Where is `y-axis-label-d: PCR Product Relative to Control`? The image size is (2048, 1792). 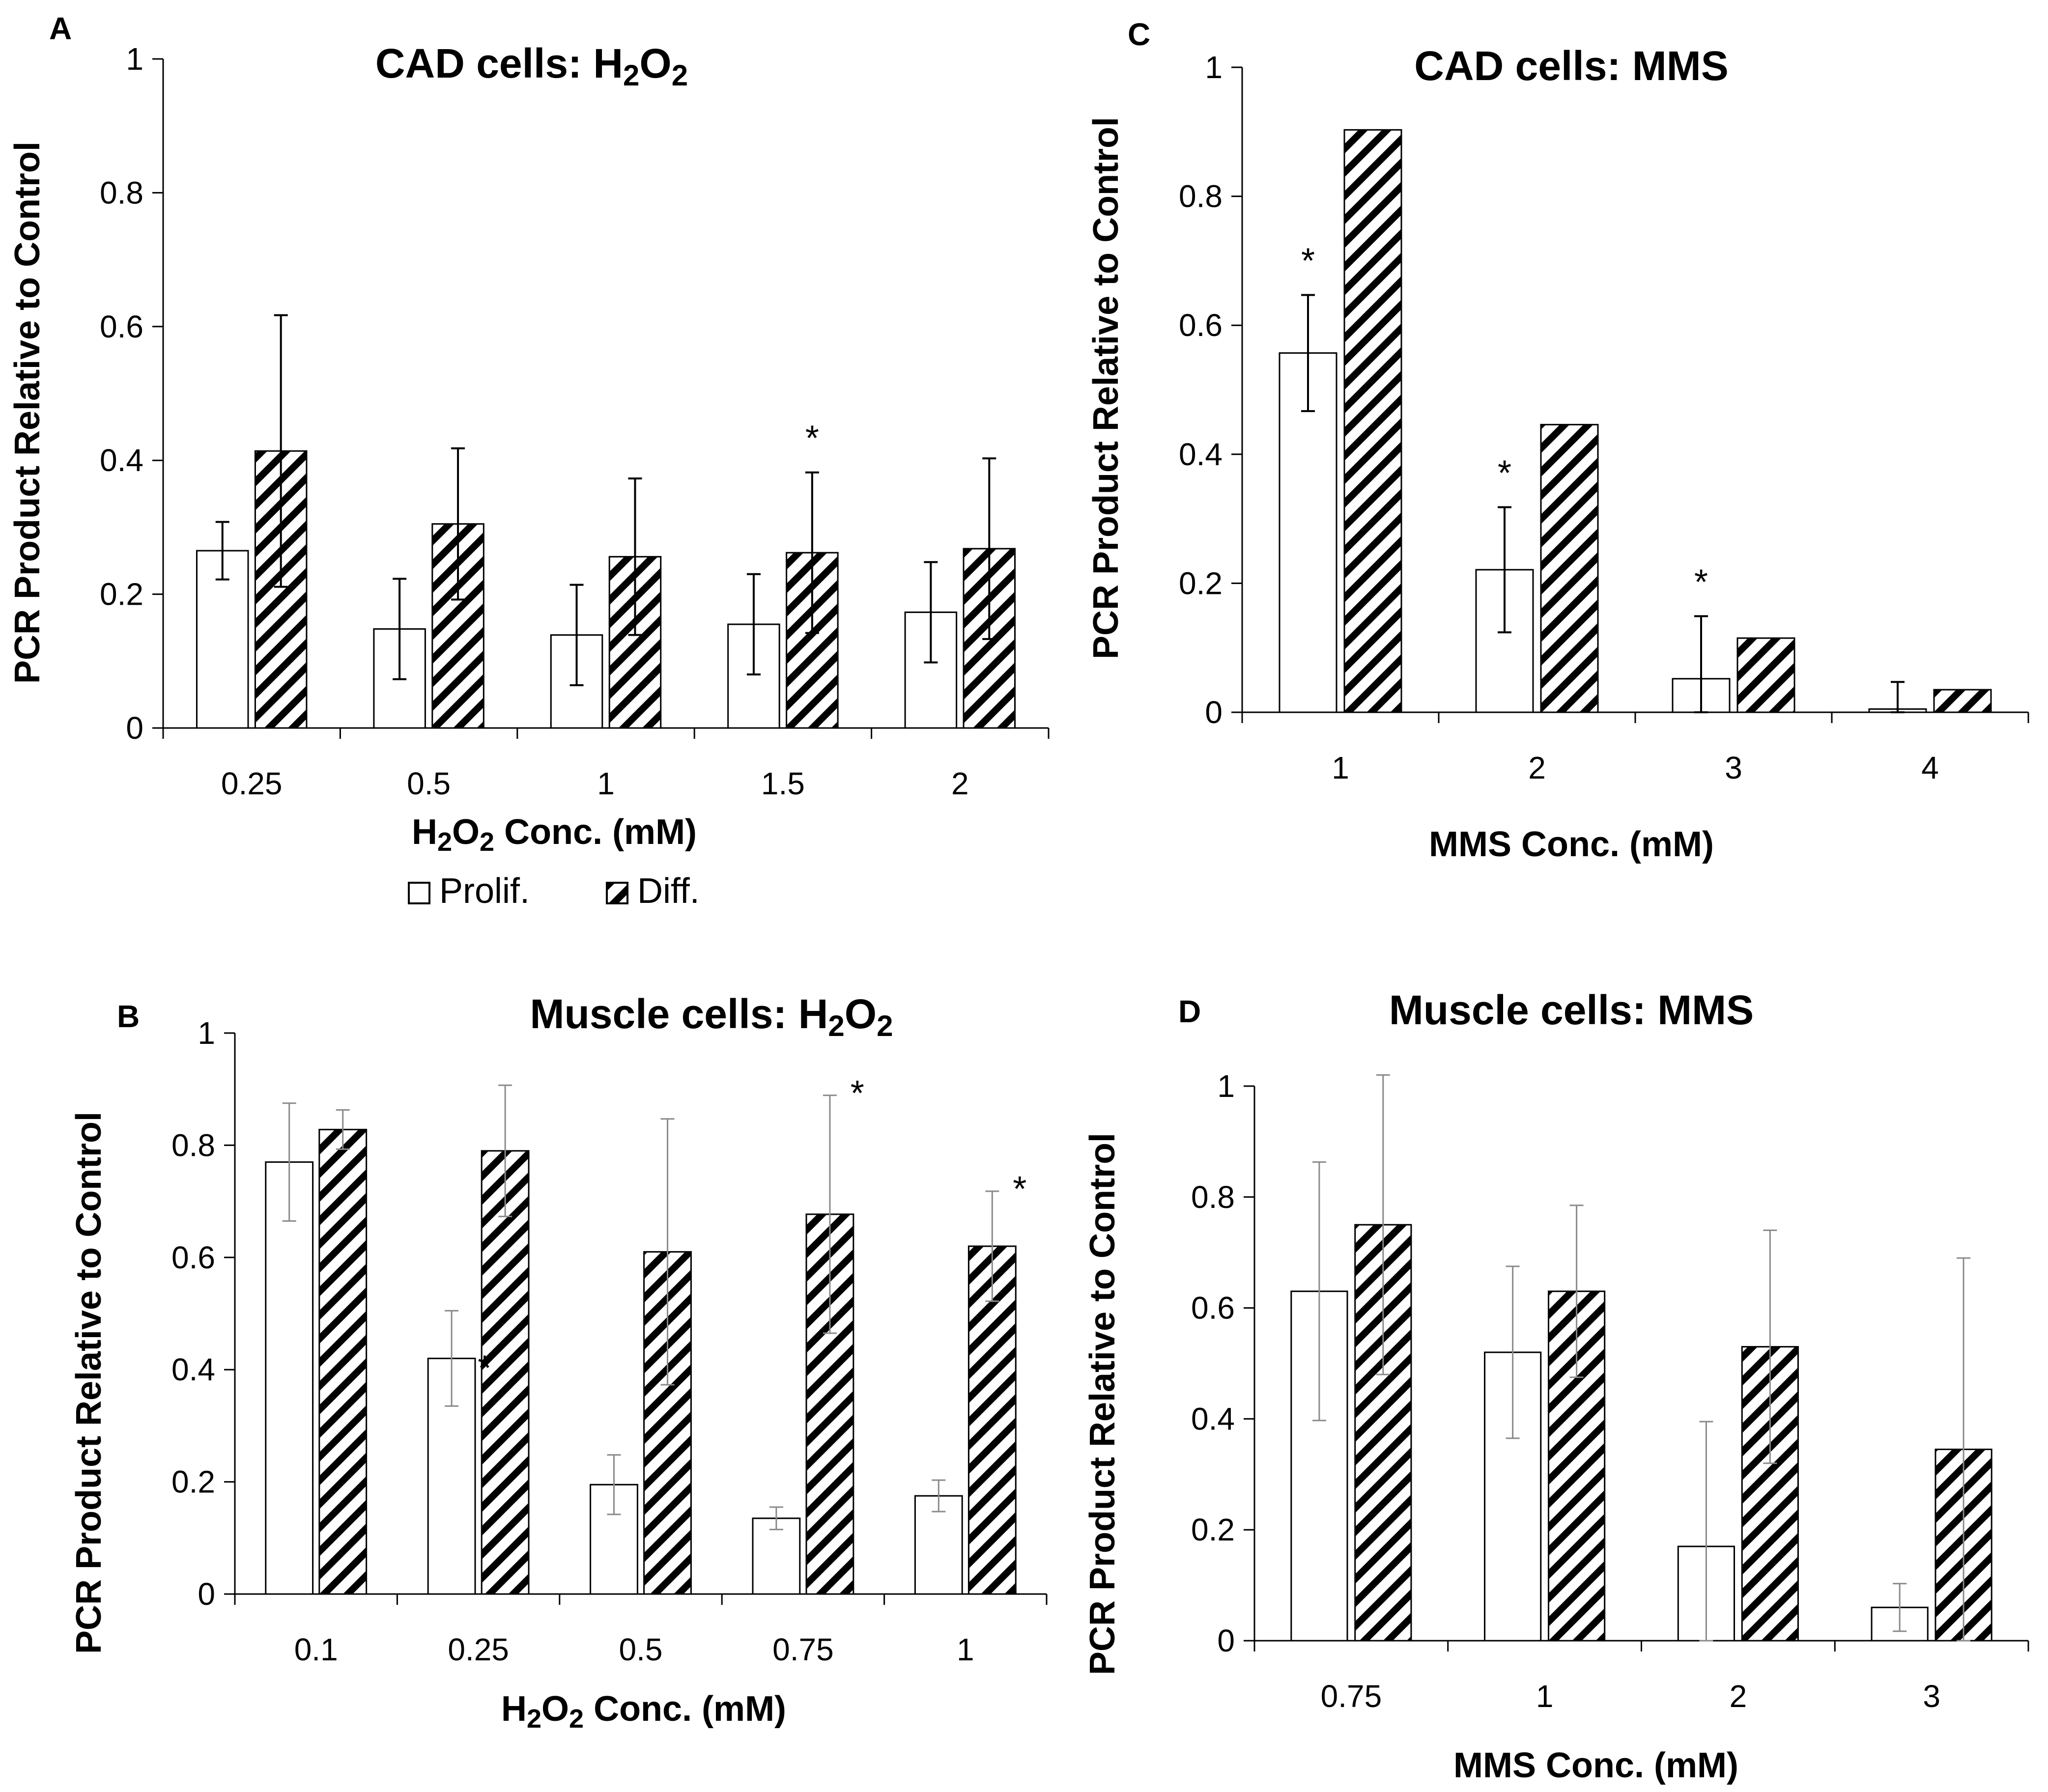
y-axis-label-d: PCR Product Relative to Control is located at coordinates (1102, 1404).